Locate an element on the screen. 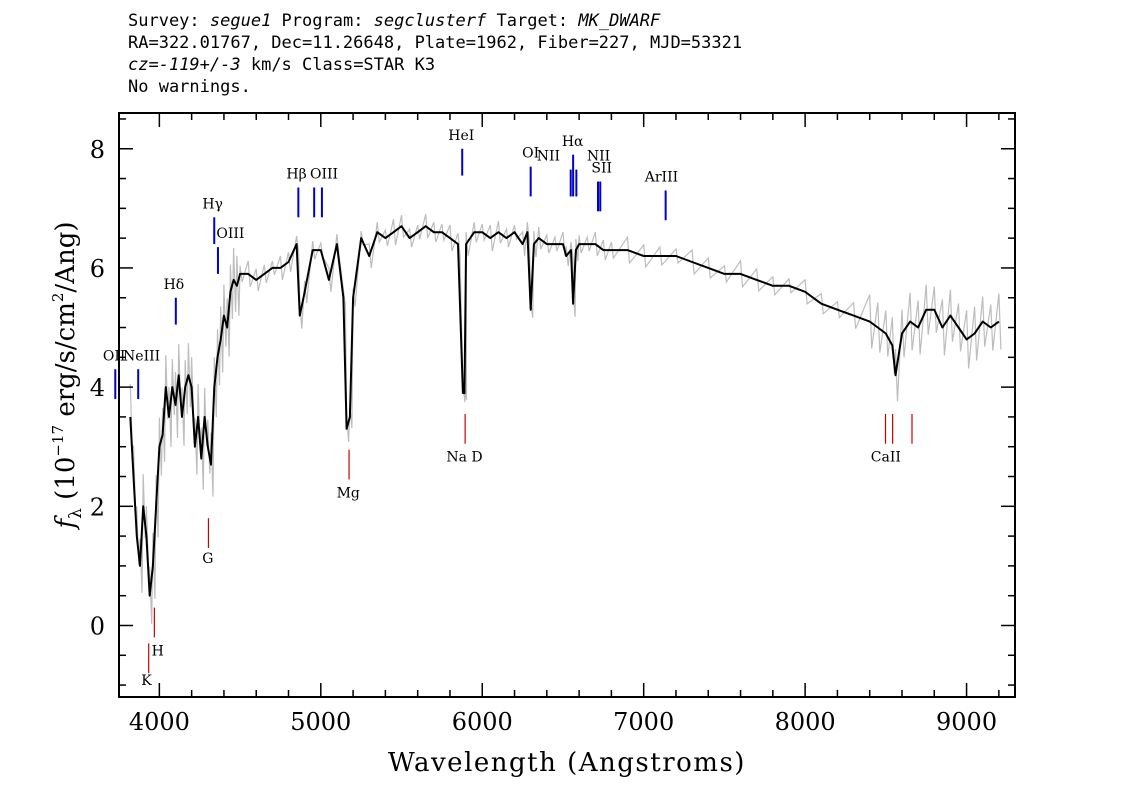  emission-marker-label: Hβ is located at coordinates (296, 175).